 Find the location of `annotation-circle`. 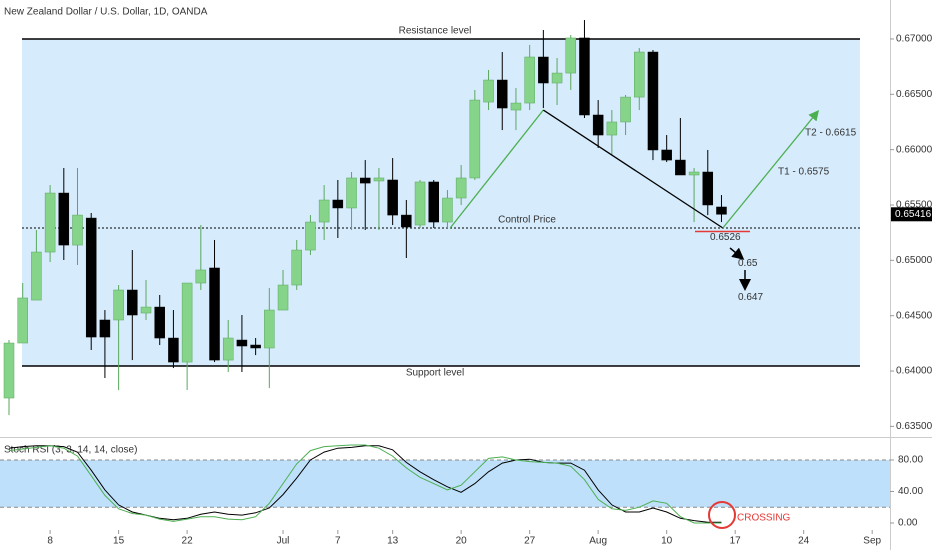

annotation-circle is located at coordinates (722, 515).